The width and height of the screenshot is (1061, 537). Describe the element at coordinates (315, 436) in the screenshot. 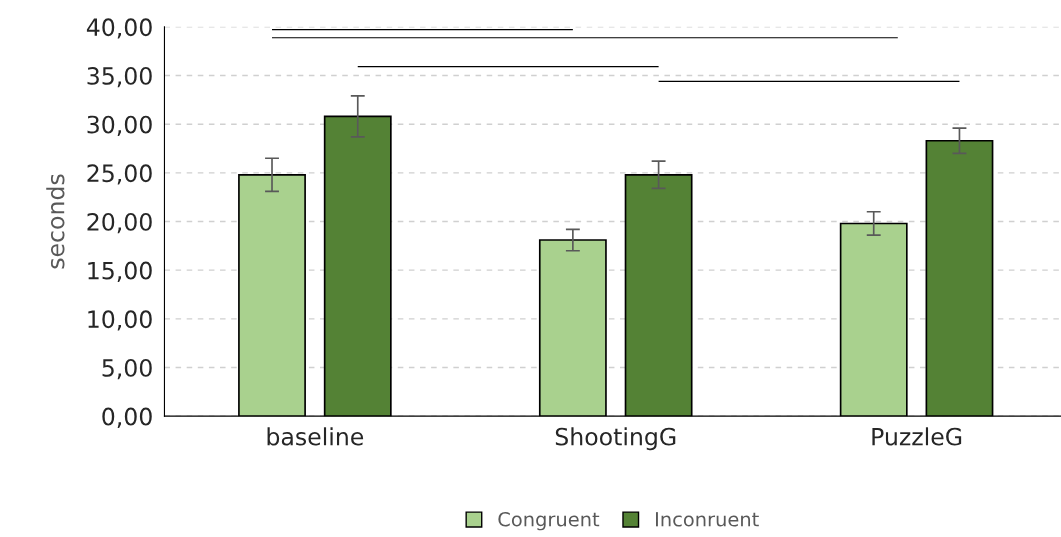

I see `x-tick-label: baseline` at that location.